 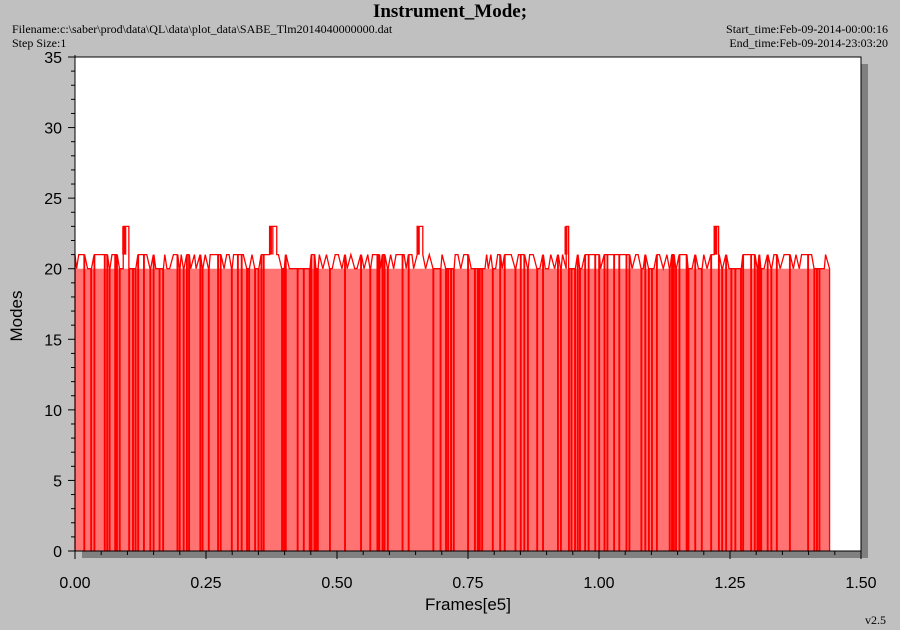 What do you see at coordinates (205, 583) in the screenshot?
I see `x-tick-label: 0.25` at bounding box center [205, 583].